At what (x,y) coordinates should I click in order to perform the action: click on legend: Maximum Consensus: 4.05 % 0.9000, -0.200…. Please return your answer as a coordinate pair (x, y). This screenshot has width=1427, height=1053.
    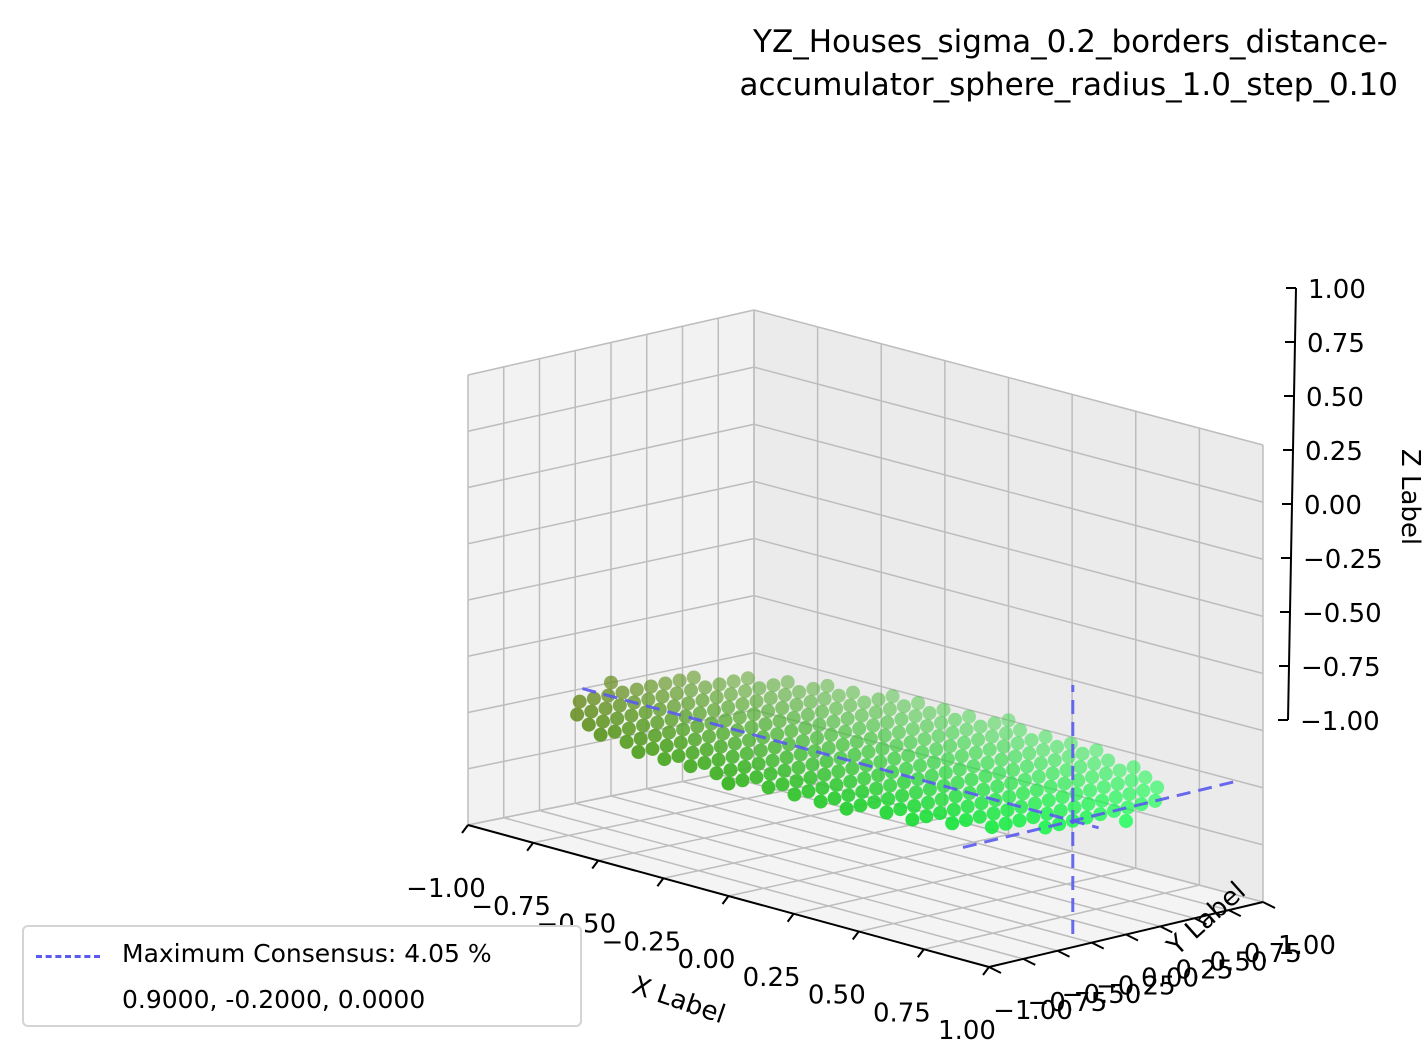
    Looking at the image, I should click on (302, 976).